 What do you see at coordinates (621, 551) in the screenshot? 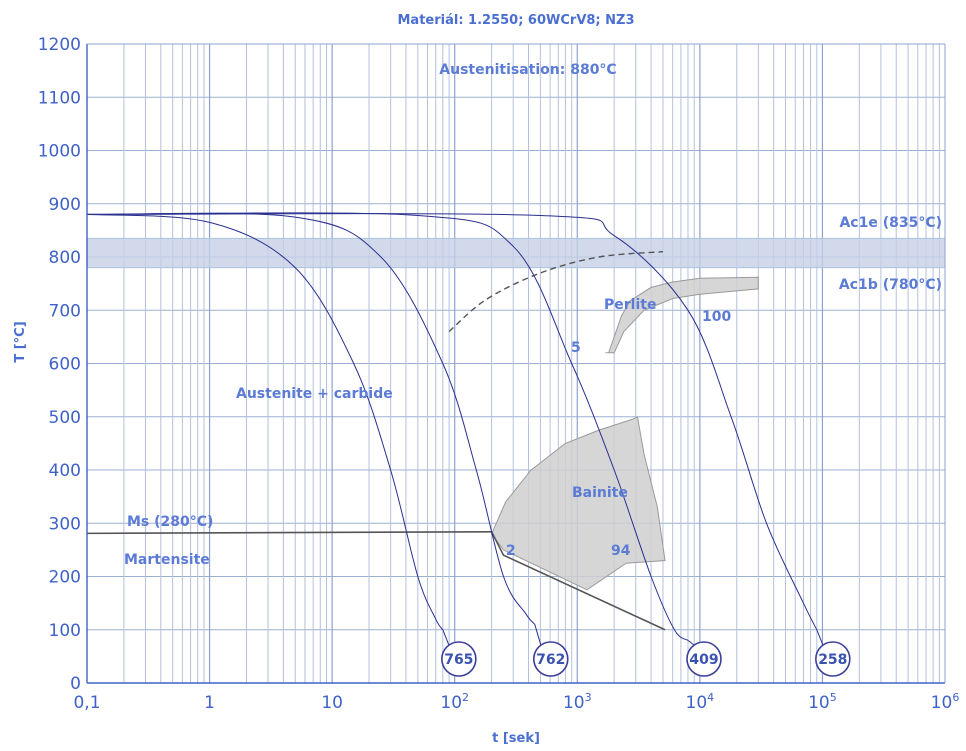
I see `bainite-number: 94` at bounding box center [621, 551].